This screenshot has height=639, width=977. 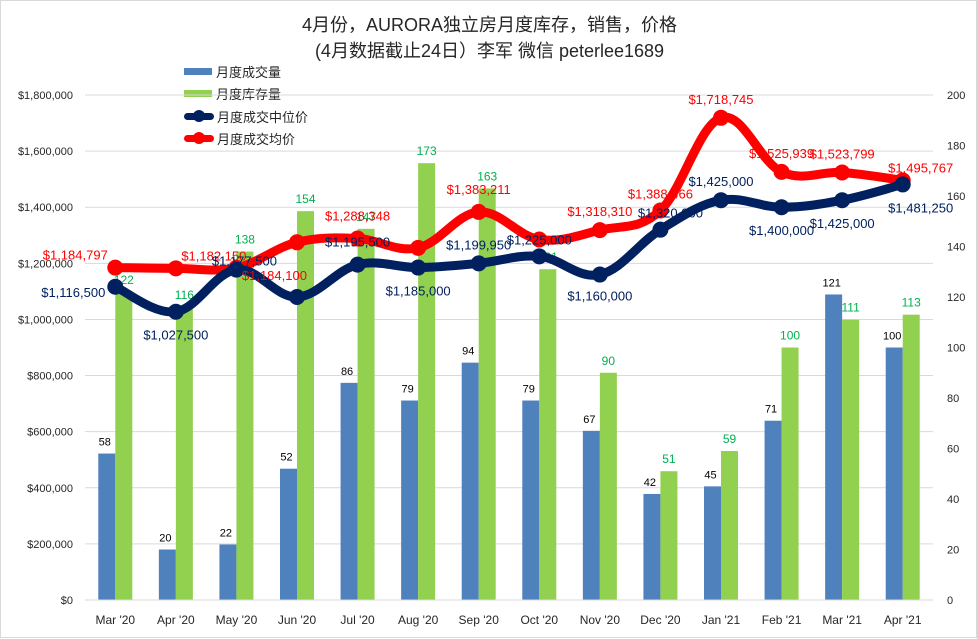 I want to click on left-axis-tick-label: $400,000, so click(x=50, y=489).